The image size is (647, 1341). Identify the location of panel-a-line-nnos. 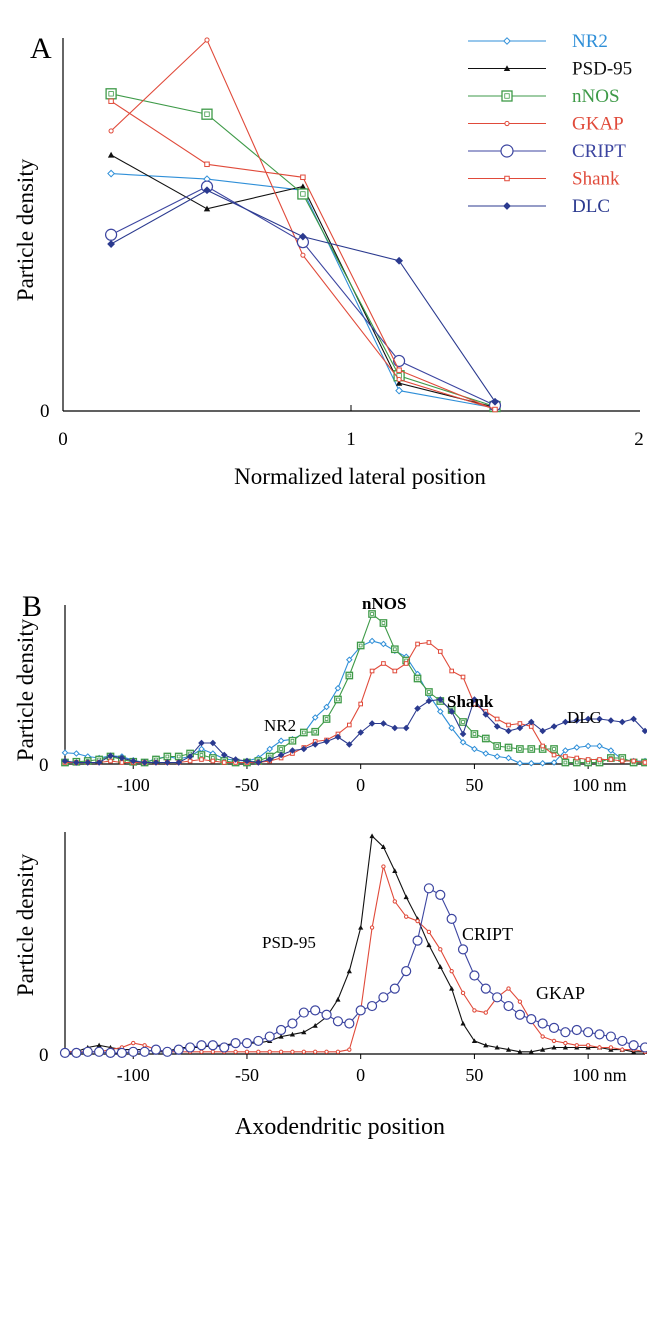
(303, 250).